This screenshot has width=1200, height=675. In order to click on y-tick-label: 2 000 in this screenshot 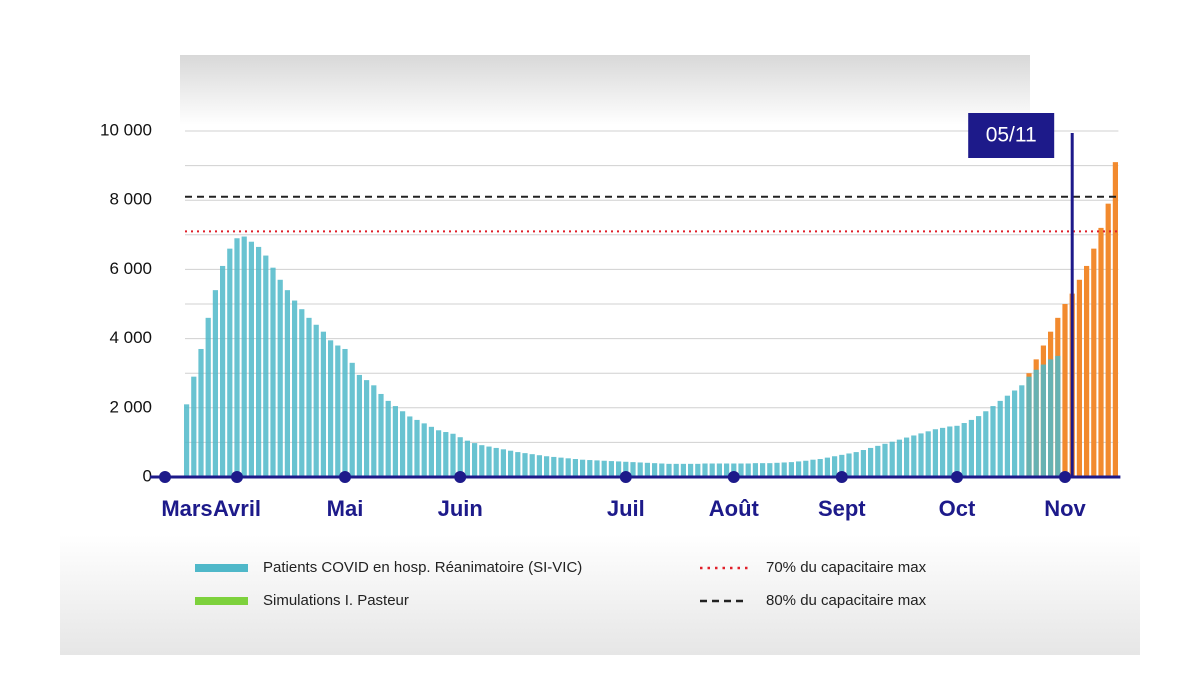, I will do `click(130, 406)`.